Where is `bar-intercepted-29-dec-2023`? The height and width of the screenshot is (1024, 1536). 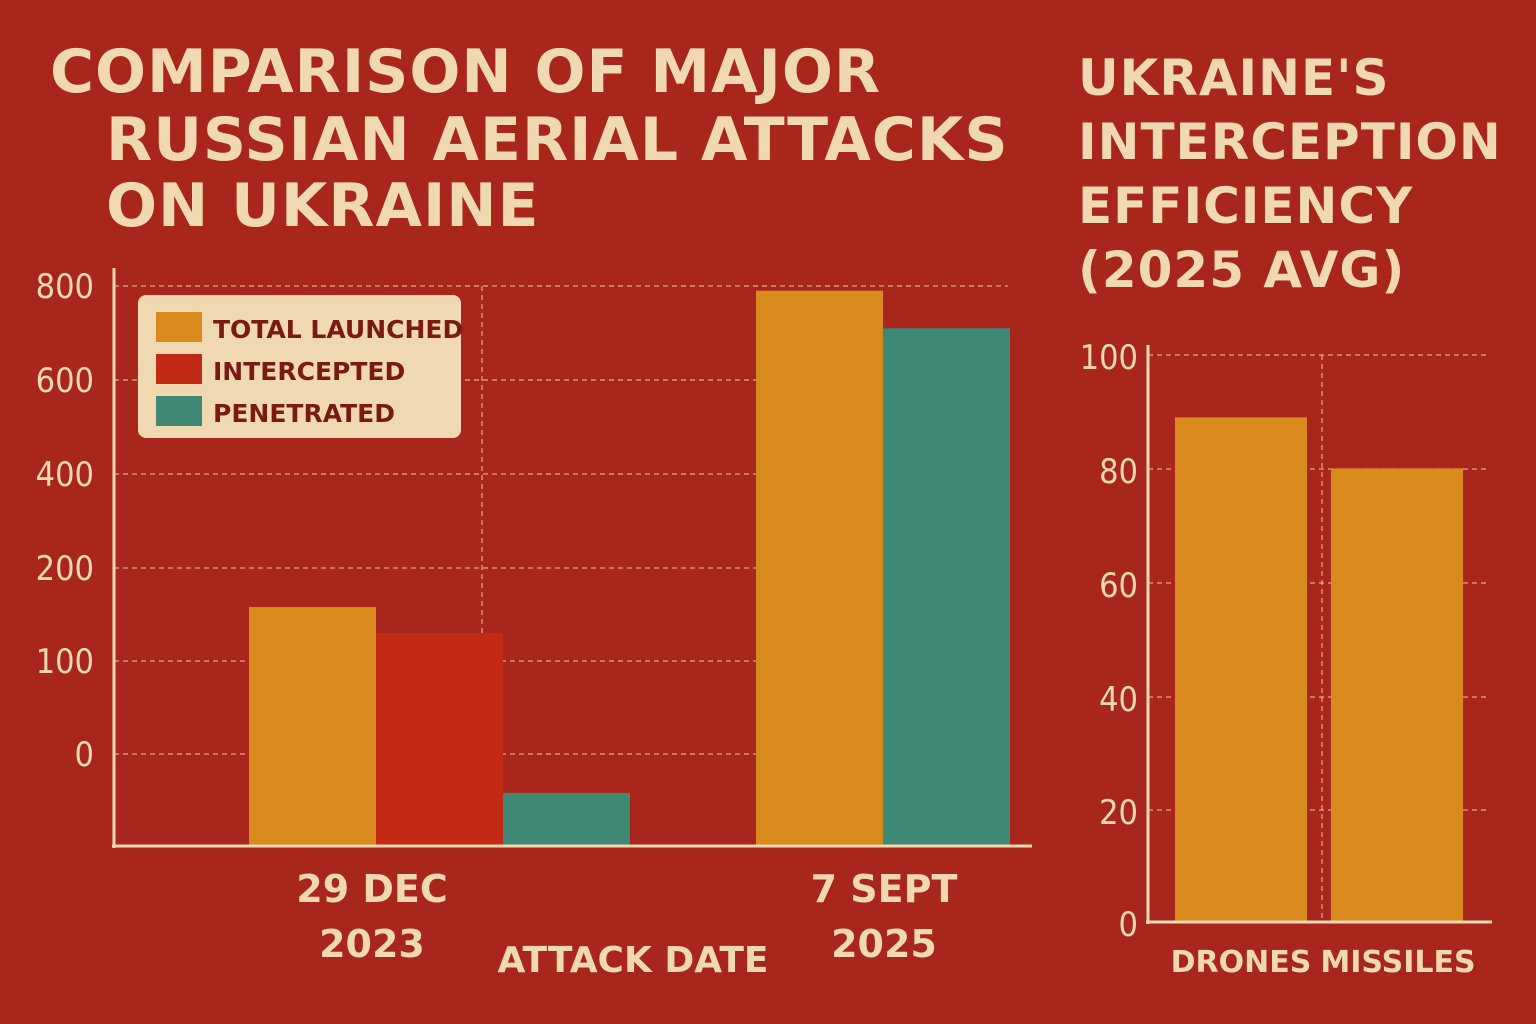 bar-intercepted-29-dec-2023 is located at coordinates (439, 739).